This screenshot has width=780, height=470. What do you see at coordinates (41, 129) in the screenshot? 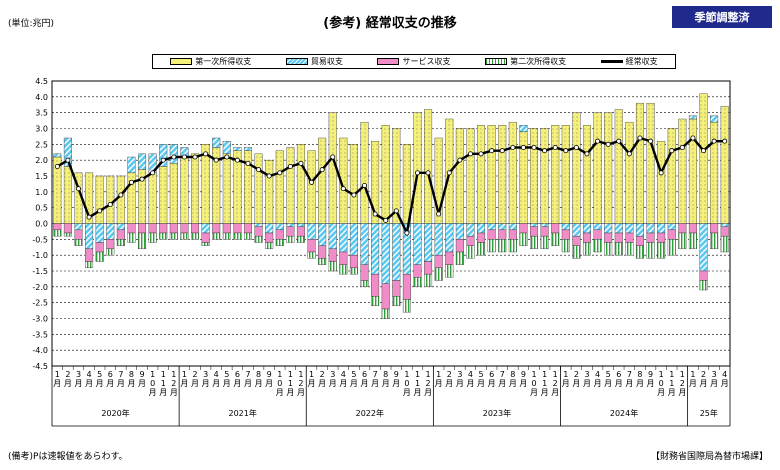
I see `y-tick-label: 3.0` at bounding box center [41, 129].